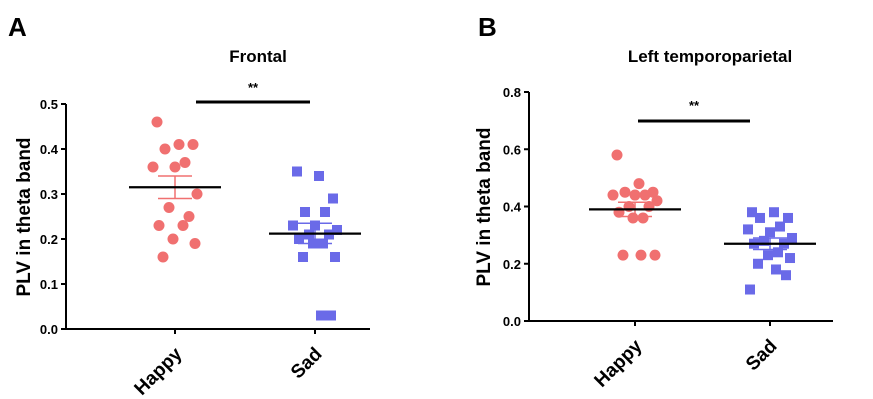 The width and height of the screenshot is (873, 399). What do you see at coordinates (710, 56) in the screenshot?
I see `chart-title: Left temporoparietal` at bounding box center [710, 56].